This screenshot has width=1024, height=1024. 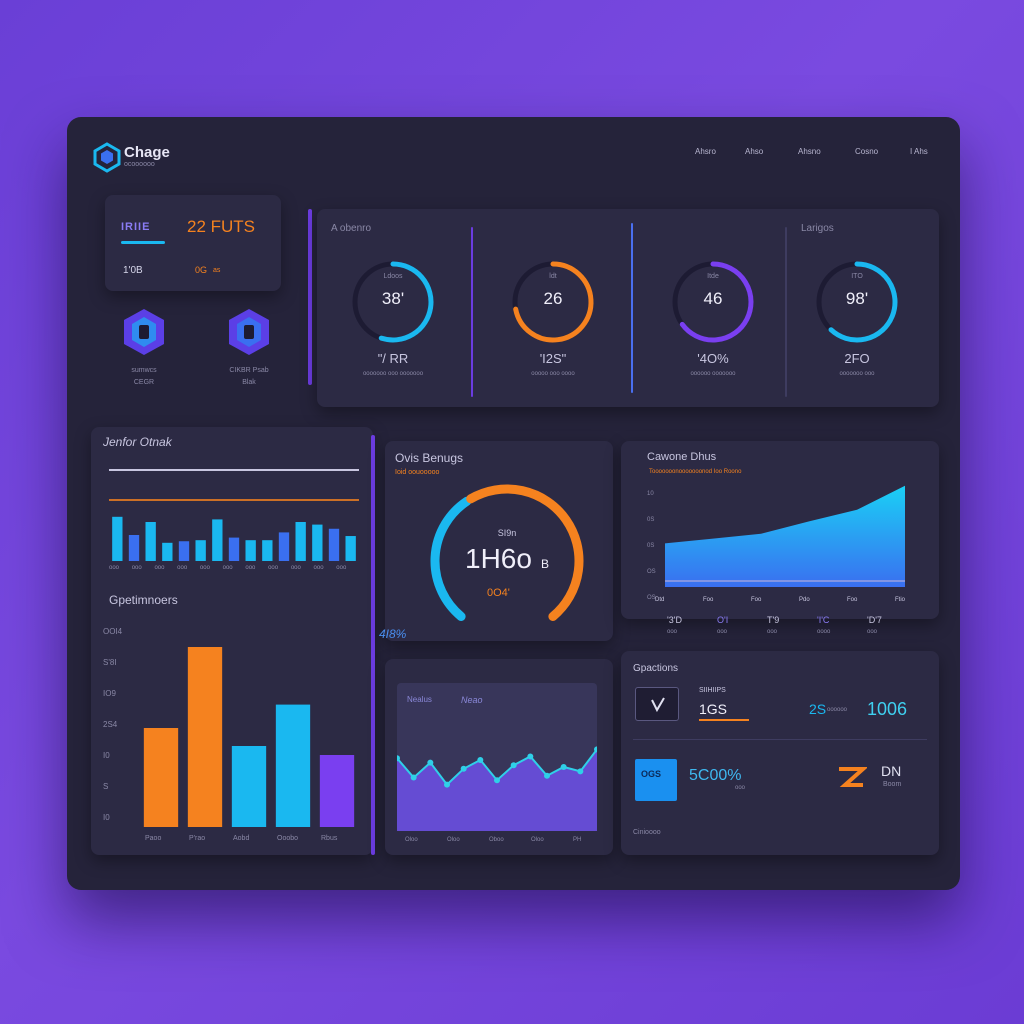 I want to click on center-gauge-dial, so click(x=507, y=552).